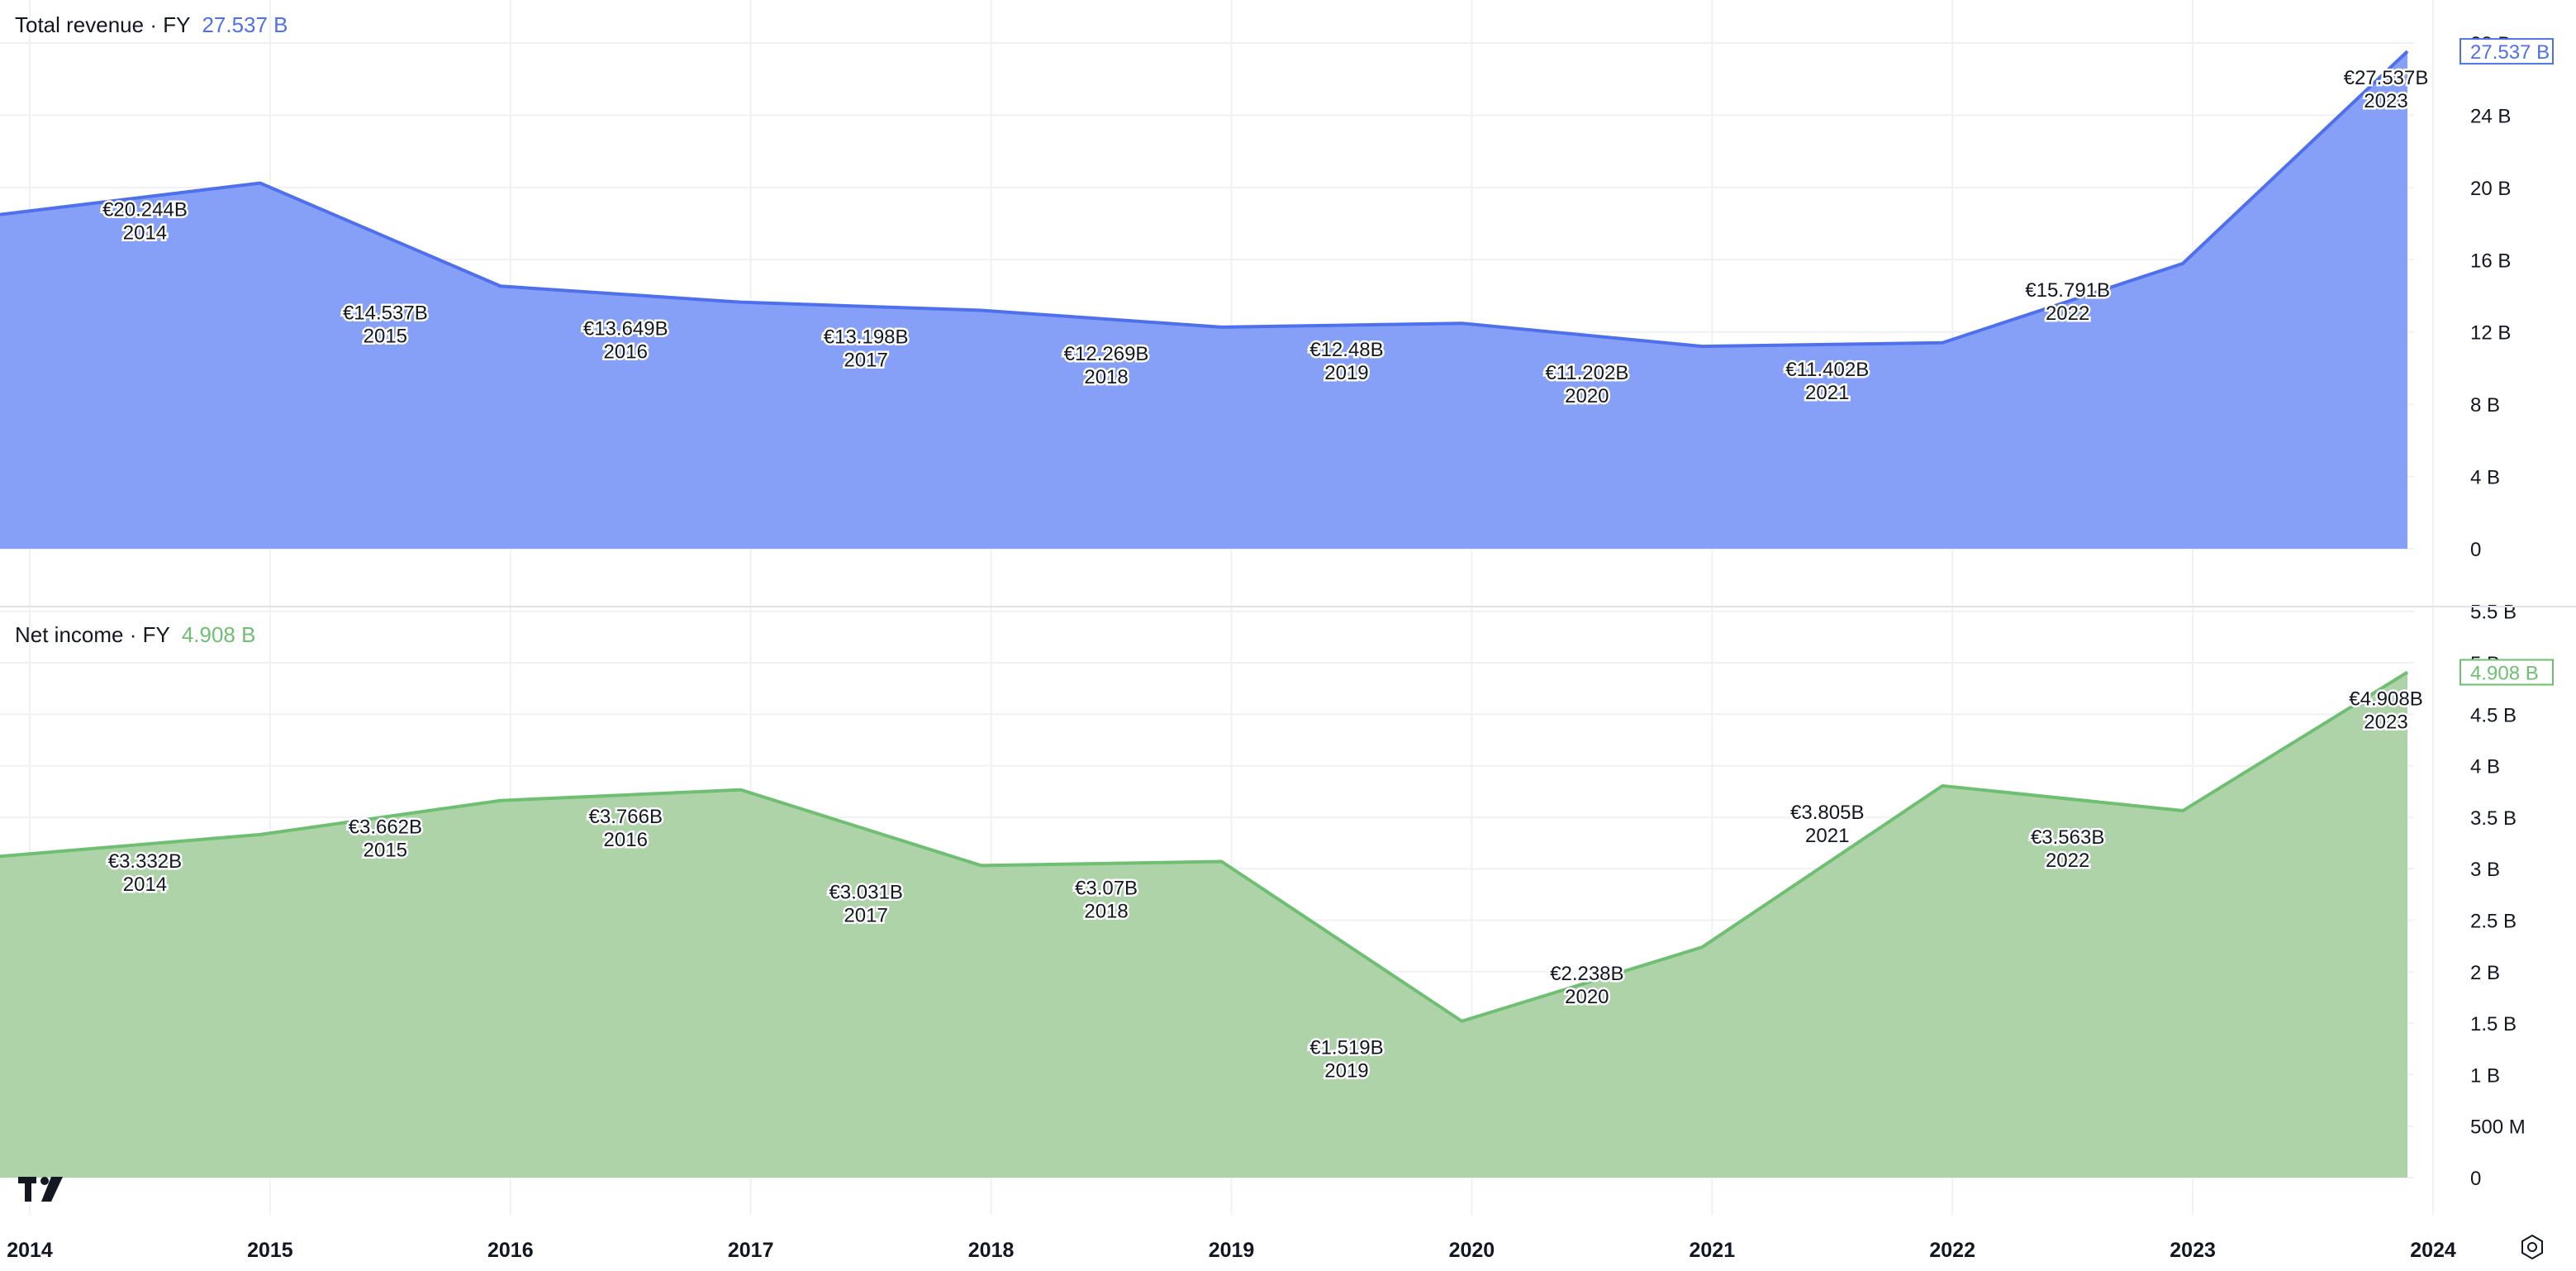  I want to click on net-income-badge-frame, so click(2507, 672).